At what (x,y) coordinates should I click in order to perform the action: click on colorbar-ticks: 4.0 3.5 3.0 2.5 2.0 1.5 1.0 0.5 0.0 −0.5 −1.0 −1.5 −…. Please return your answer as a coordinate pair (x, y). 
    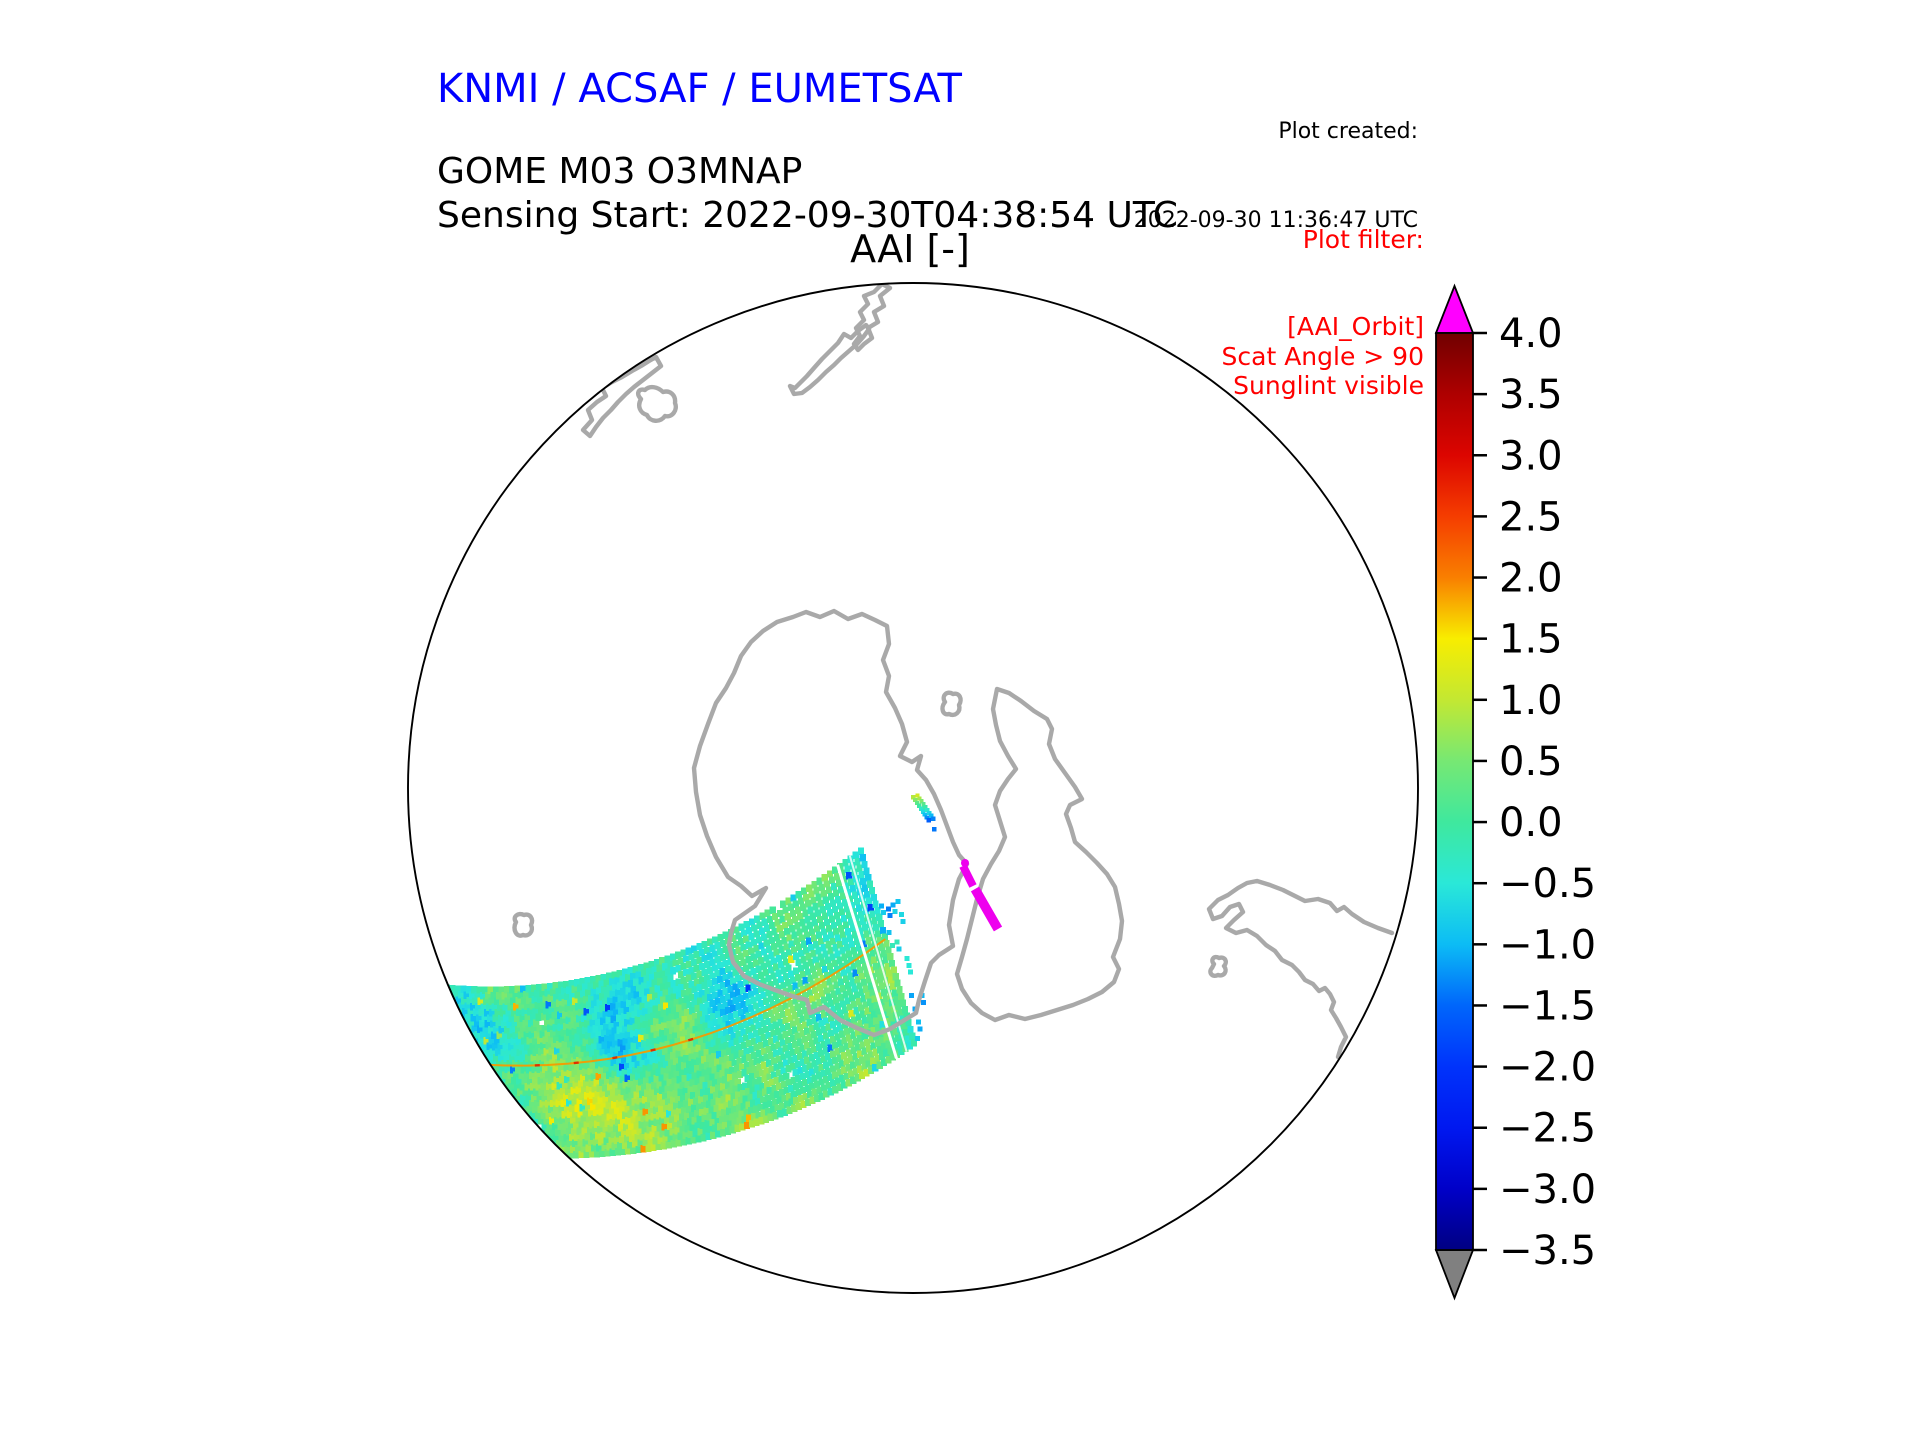
    Looking at the image, I should click on (1534, 792).